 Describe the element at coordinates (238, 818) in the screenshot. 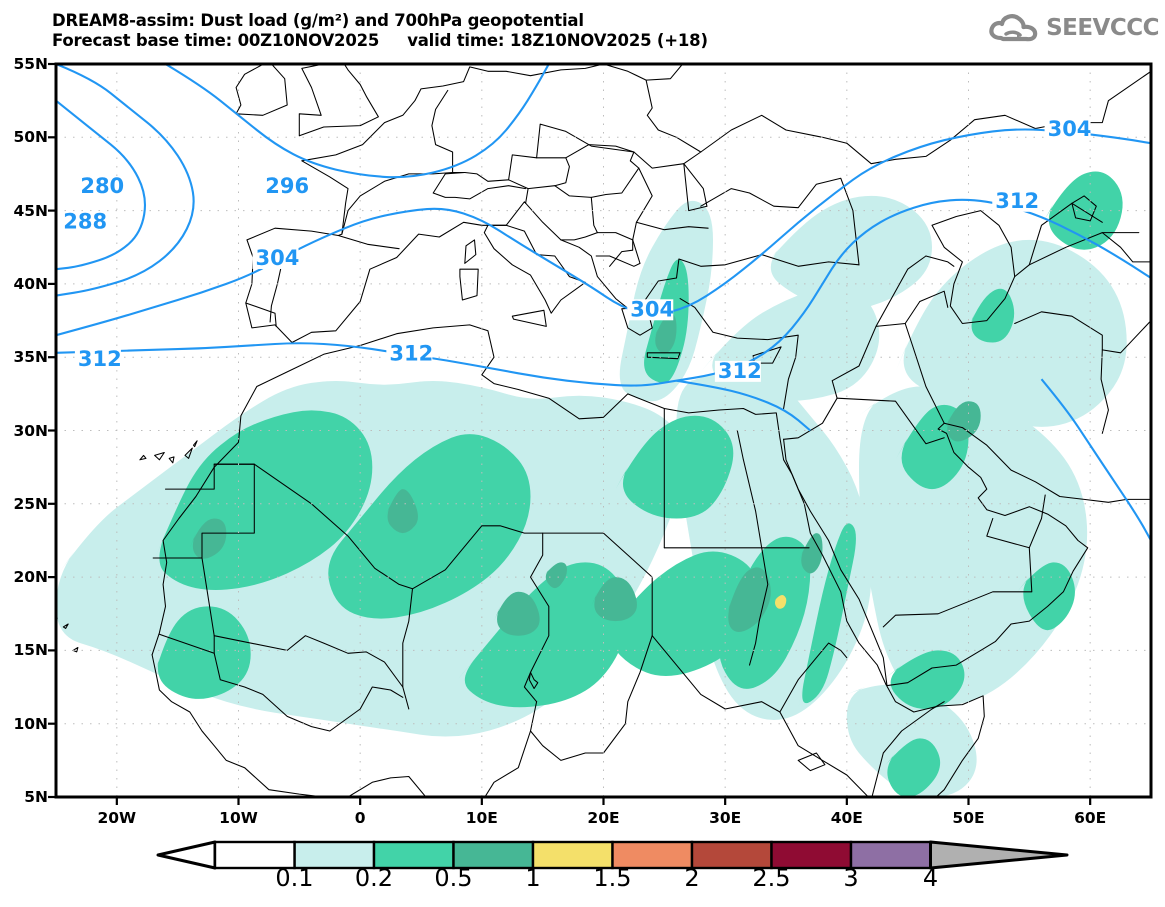

I see `x-axis-tick-label: 10W` at that location.